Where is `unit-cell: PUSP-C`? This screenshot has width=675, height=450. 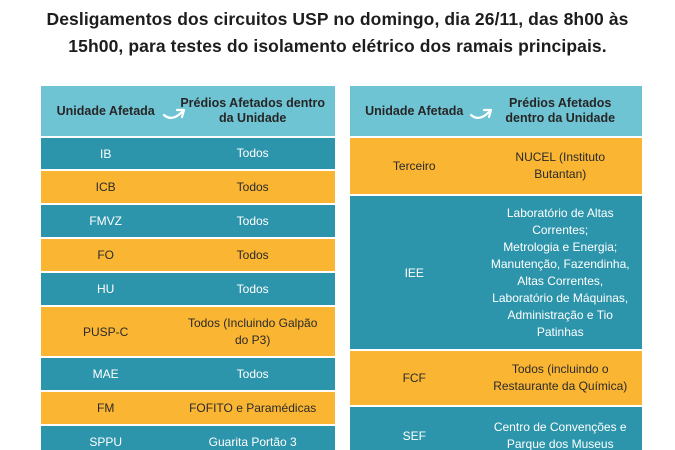 unit-cell: PUSP-C is located at coordinates (106, 331).